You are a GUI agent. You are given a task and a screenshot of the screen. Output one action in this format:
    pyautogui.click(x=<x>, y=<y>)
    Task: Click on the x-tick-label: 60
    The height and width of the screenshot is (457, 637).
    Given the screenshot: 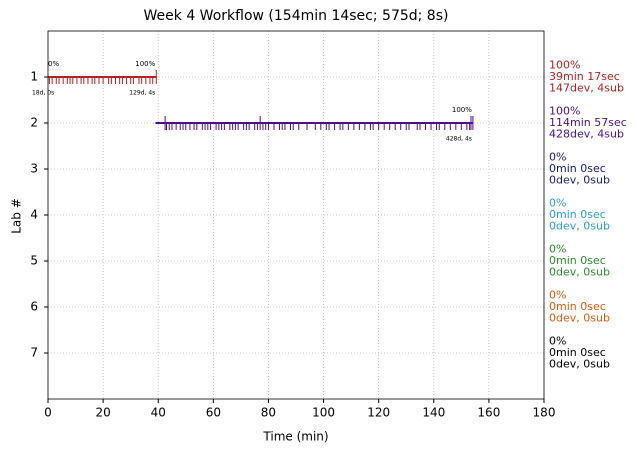 What is the action you would take?
    pyautogui.click(x=213, y=413)
    